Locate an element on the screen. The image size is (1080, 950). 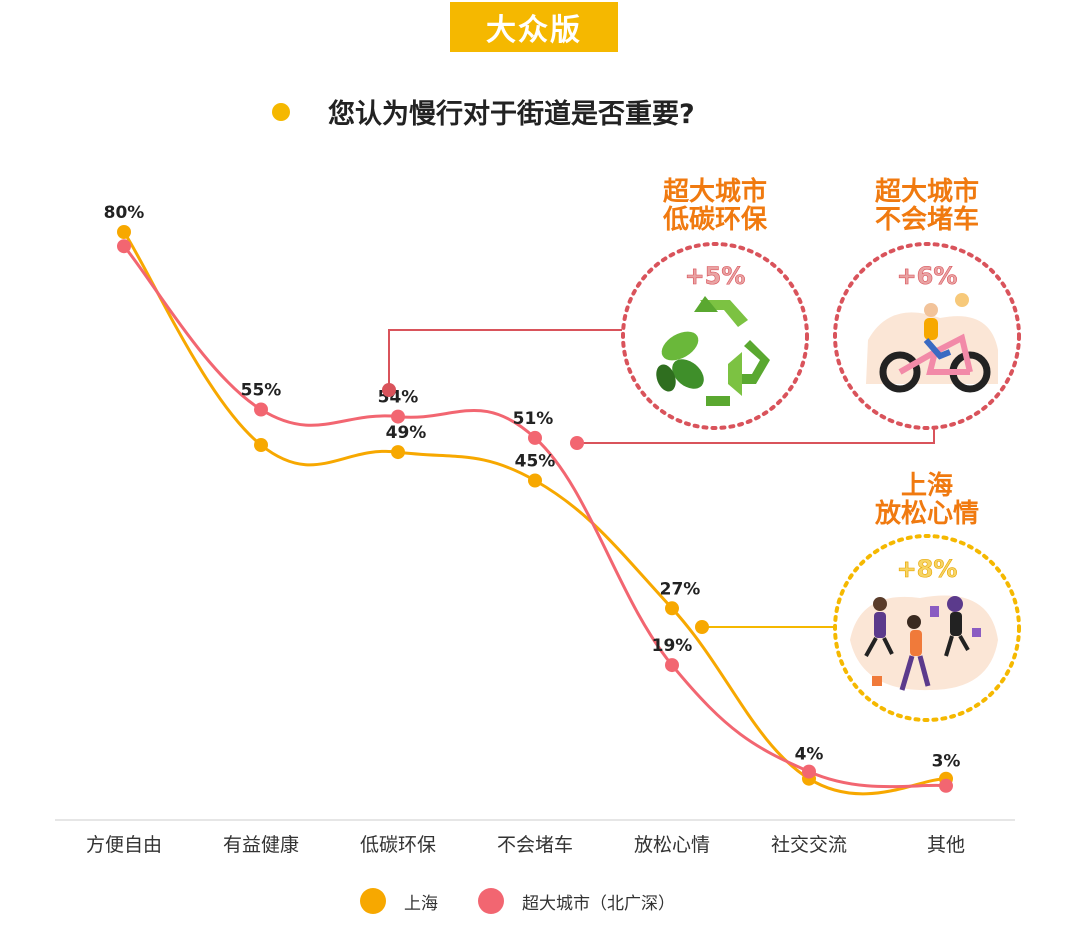
data-label: 49% is located at coordinates (406, 433).